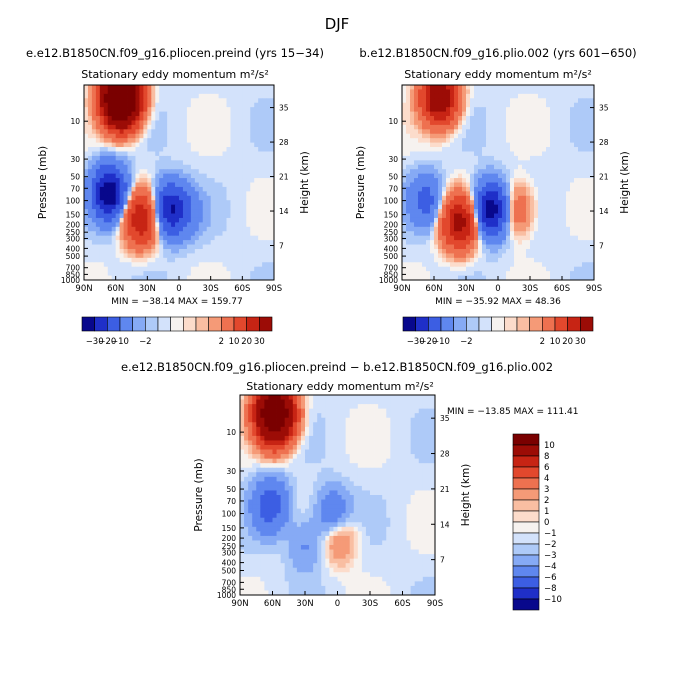 The image size is (675, 677). What do you see at coordinates (211, 289) in the screenshot?
I see `x-tick-label: 30S` at bounding box center [211, 289].